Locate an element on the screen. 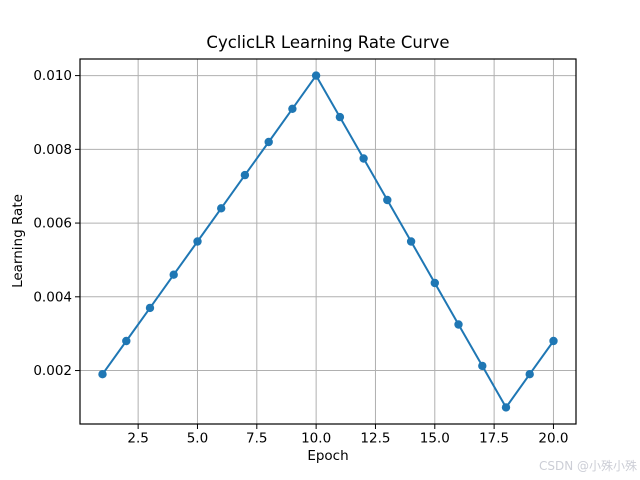 The image size is (640, 480). watermark: CSDN @小殊小殊 is located at coordinates (587, 466).